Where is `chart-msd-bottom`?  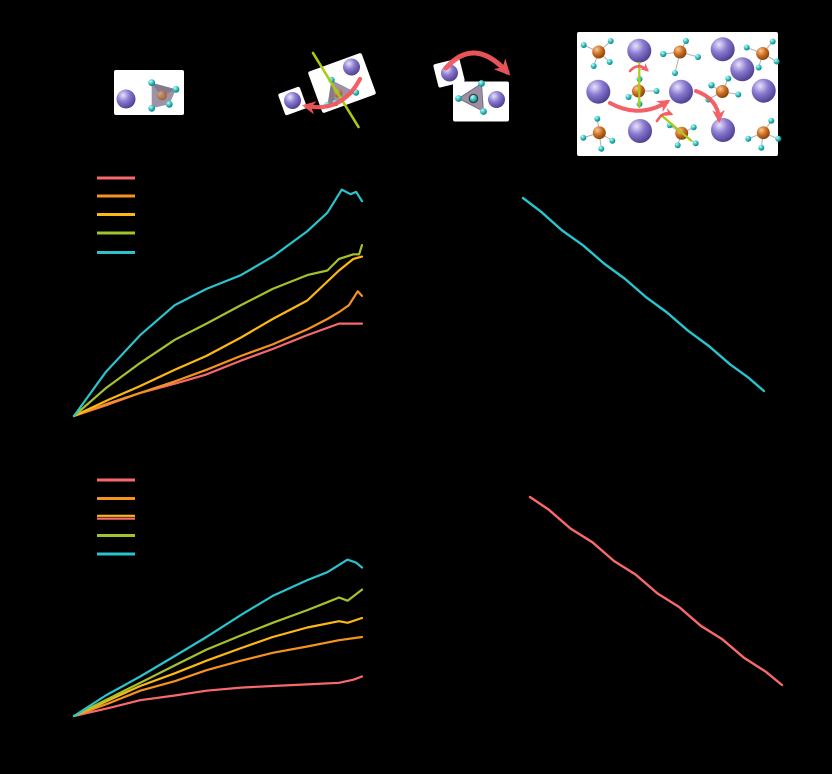
chart-msd-bottom is located at coordinates (218, 598).